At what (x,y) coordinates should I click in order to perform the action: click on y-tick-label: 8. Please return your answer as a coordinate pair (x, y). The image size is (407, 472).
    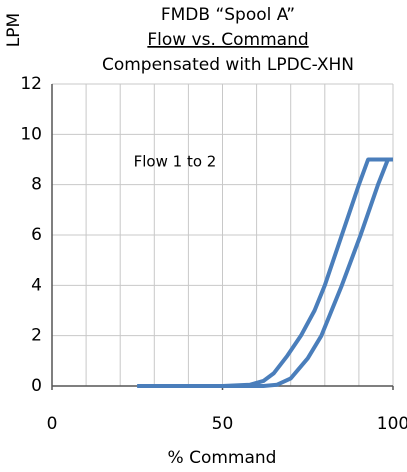
    Looking at the image, I should click on (36, 185).